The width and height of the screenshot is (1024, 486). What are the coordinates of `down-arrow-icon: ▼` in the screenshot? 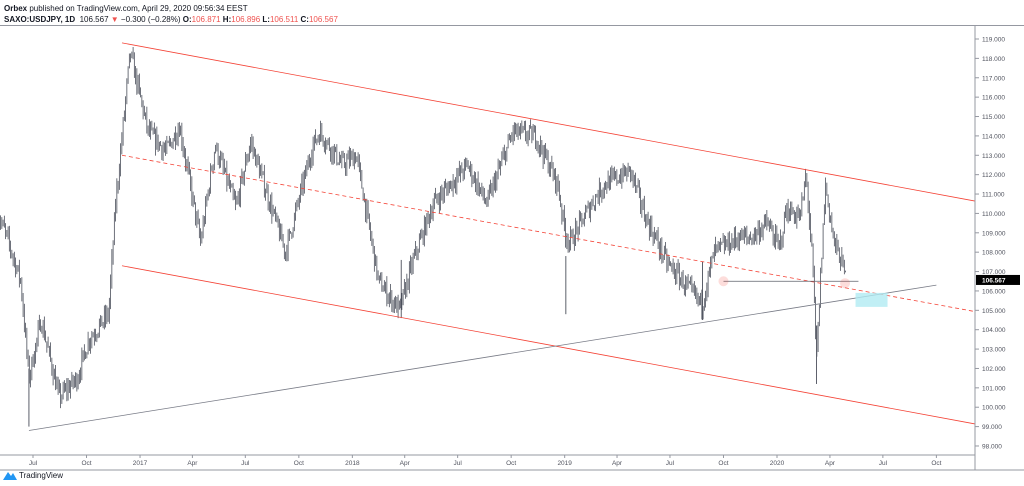 It's located at (114, 19).